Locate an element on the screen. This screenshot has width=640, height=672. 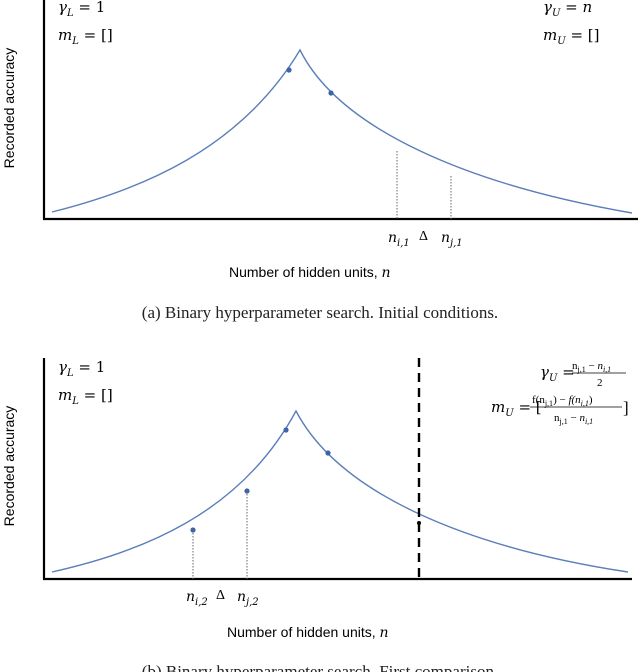
panel-b-nj-label: nj,2 is located at coordinates (248, 598).